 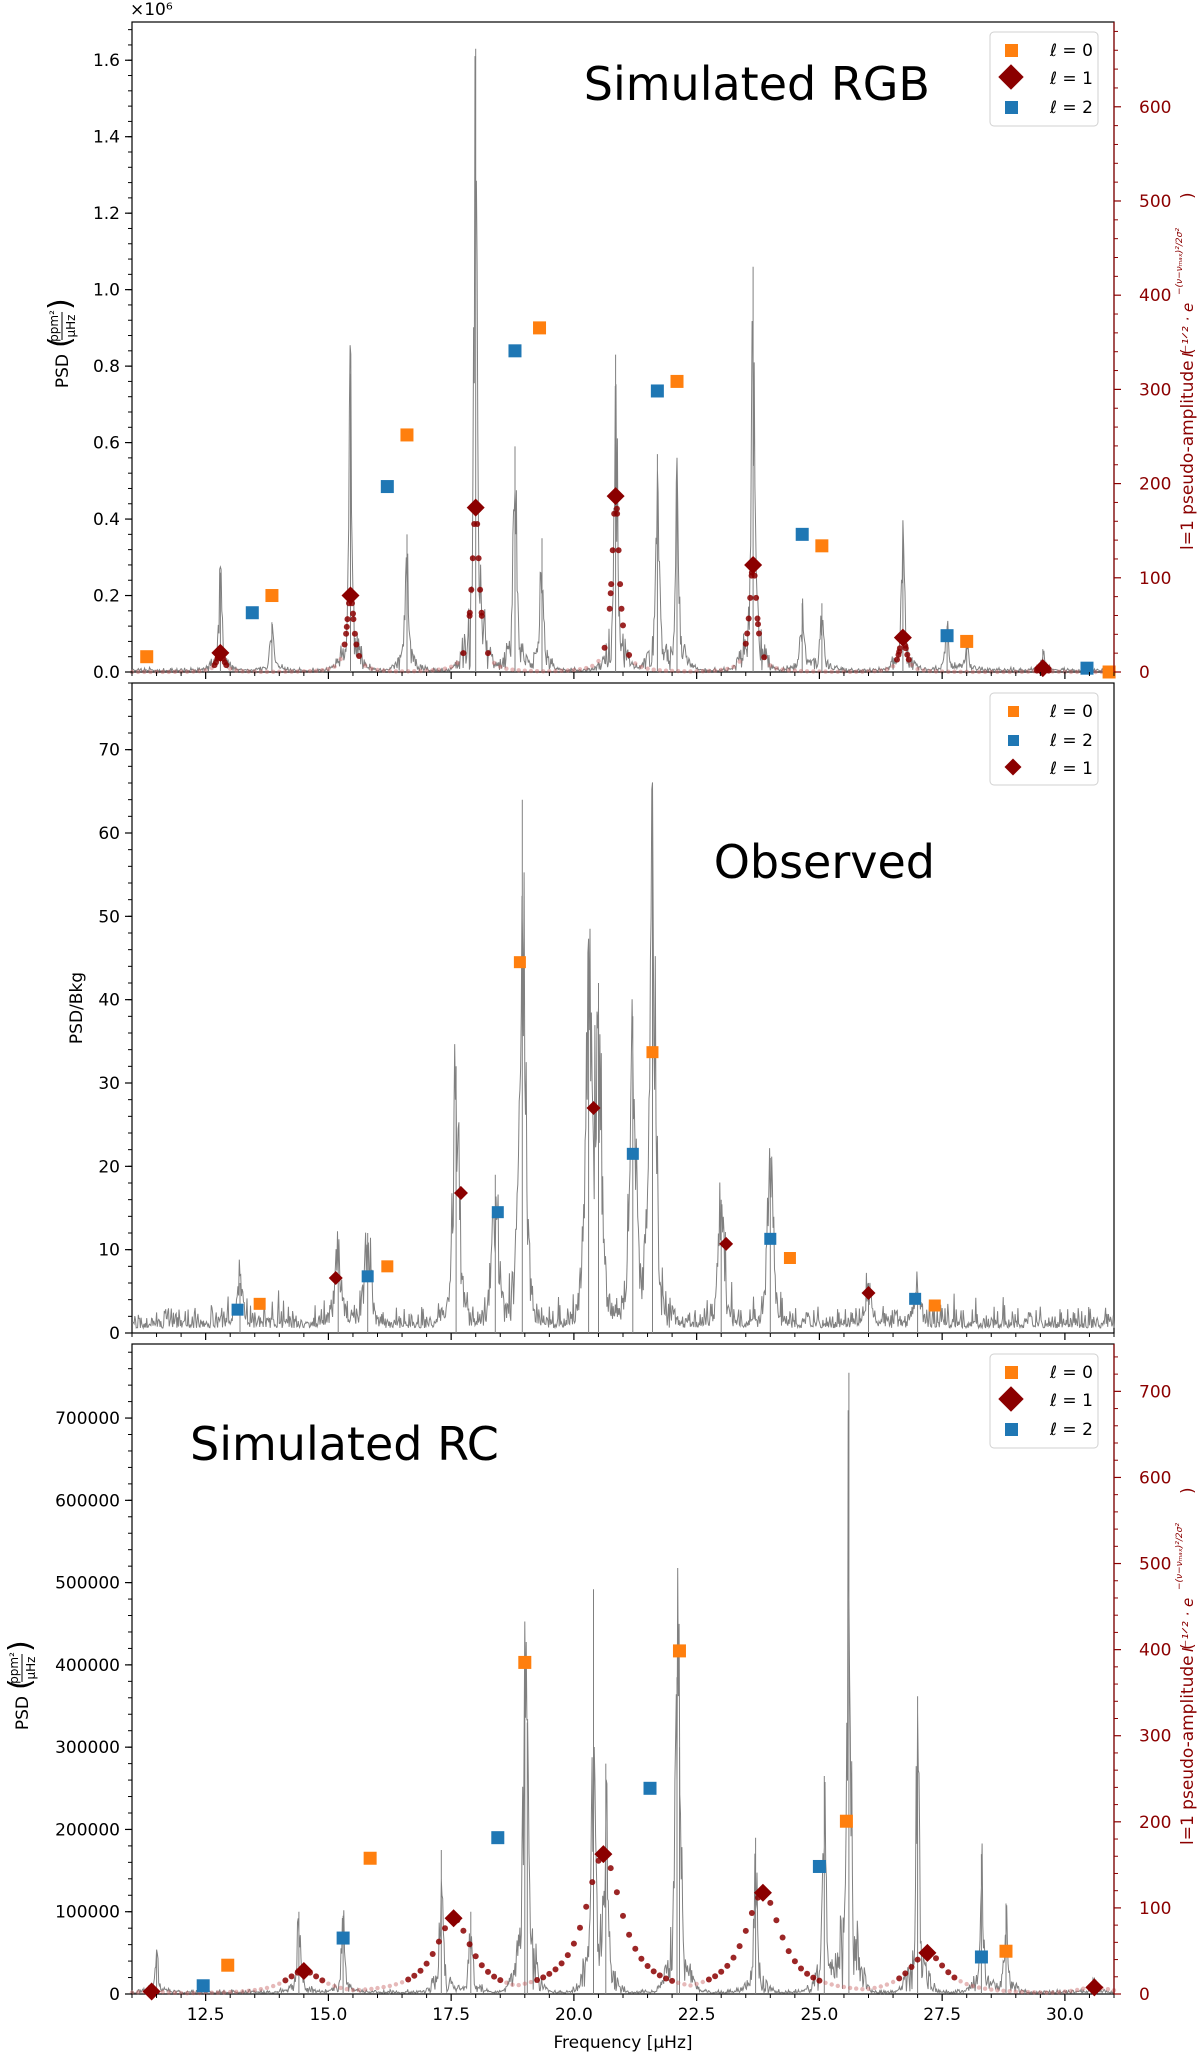 What do you see at coordinates (1144, 1995) in the screenshot?
I see `y2-tick-label: 0` at bounding box center [1144, 1995].